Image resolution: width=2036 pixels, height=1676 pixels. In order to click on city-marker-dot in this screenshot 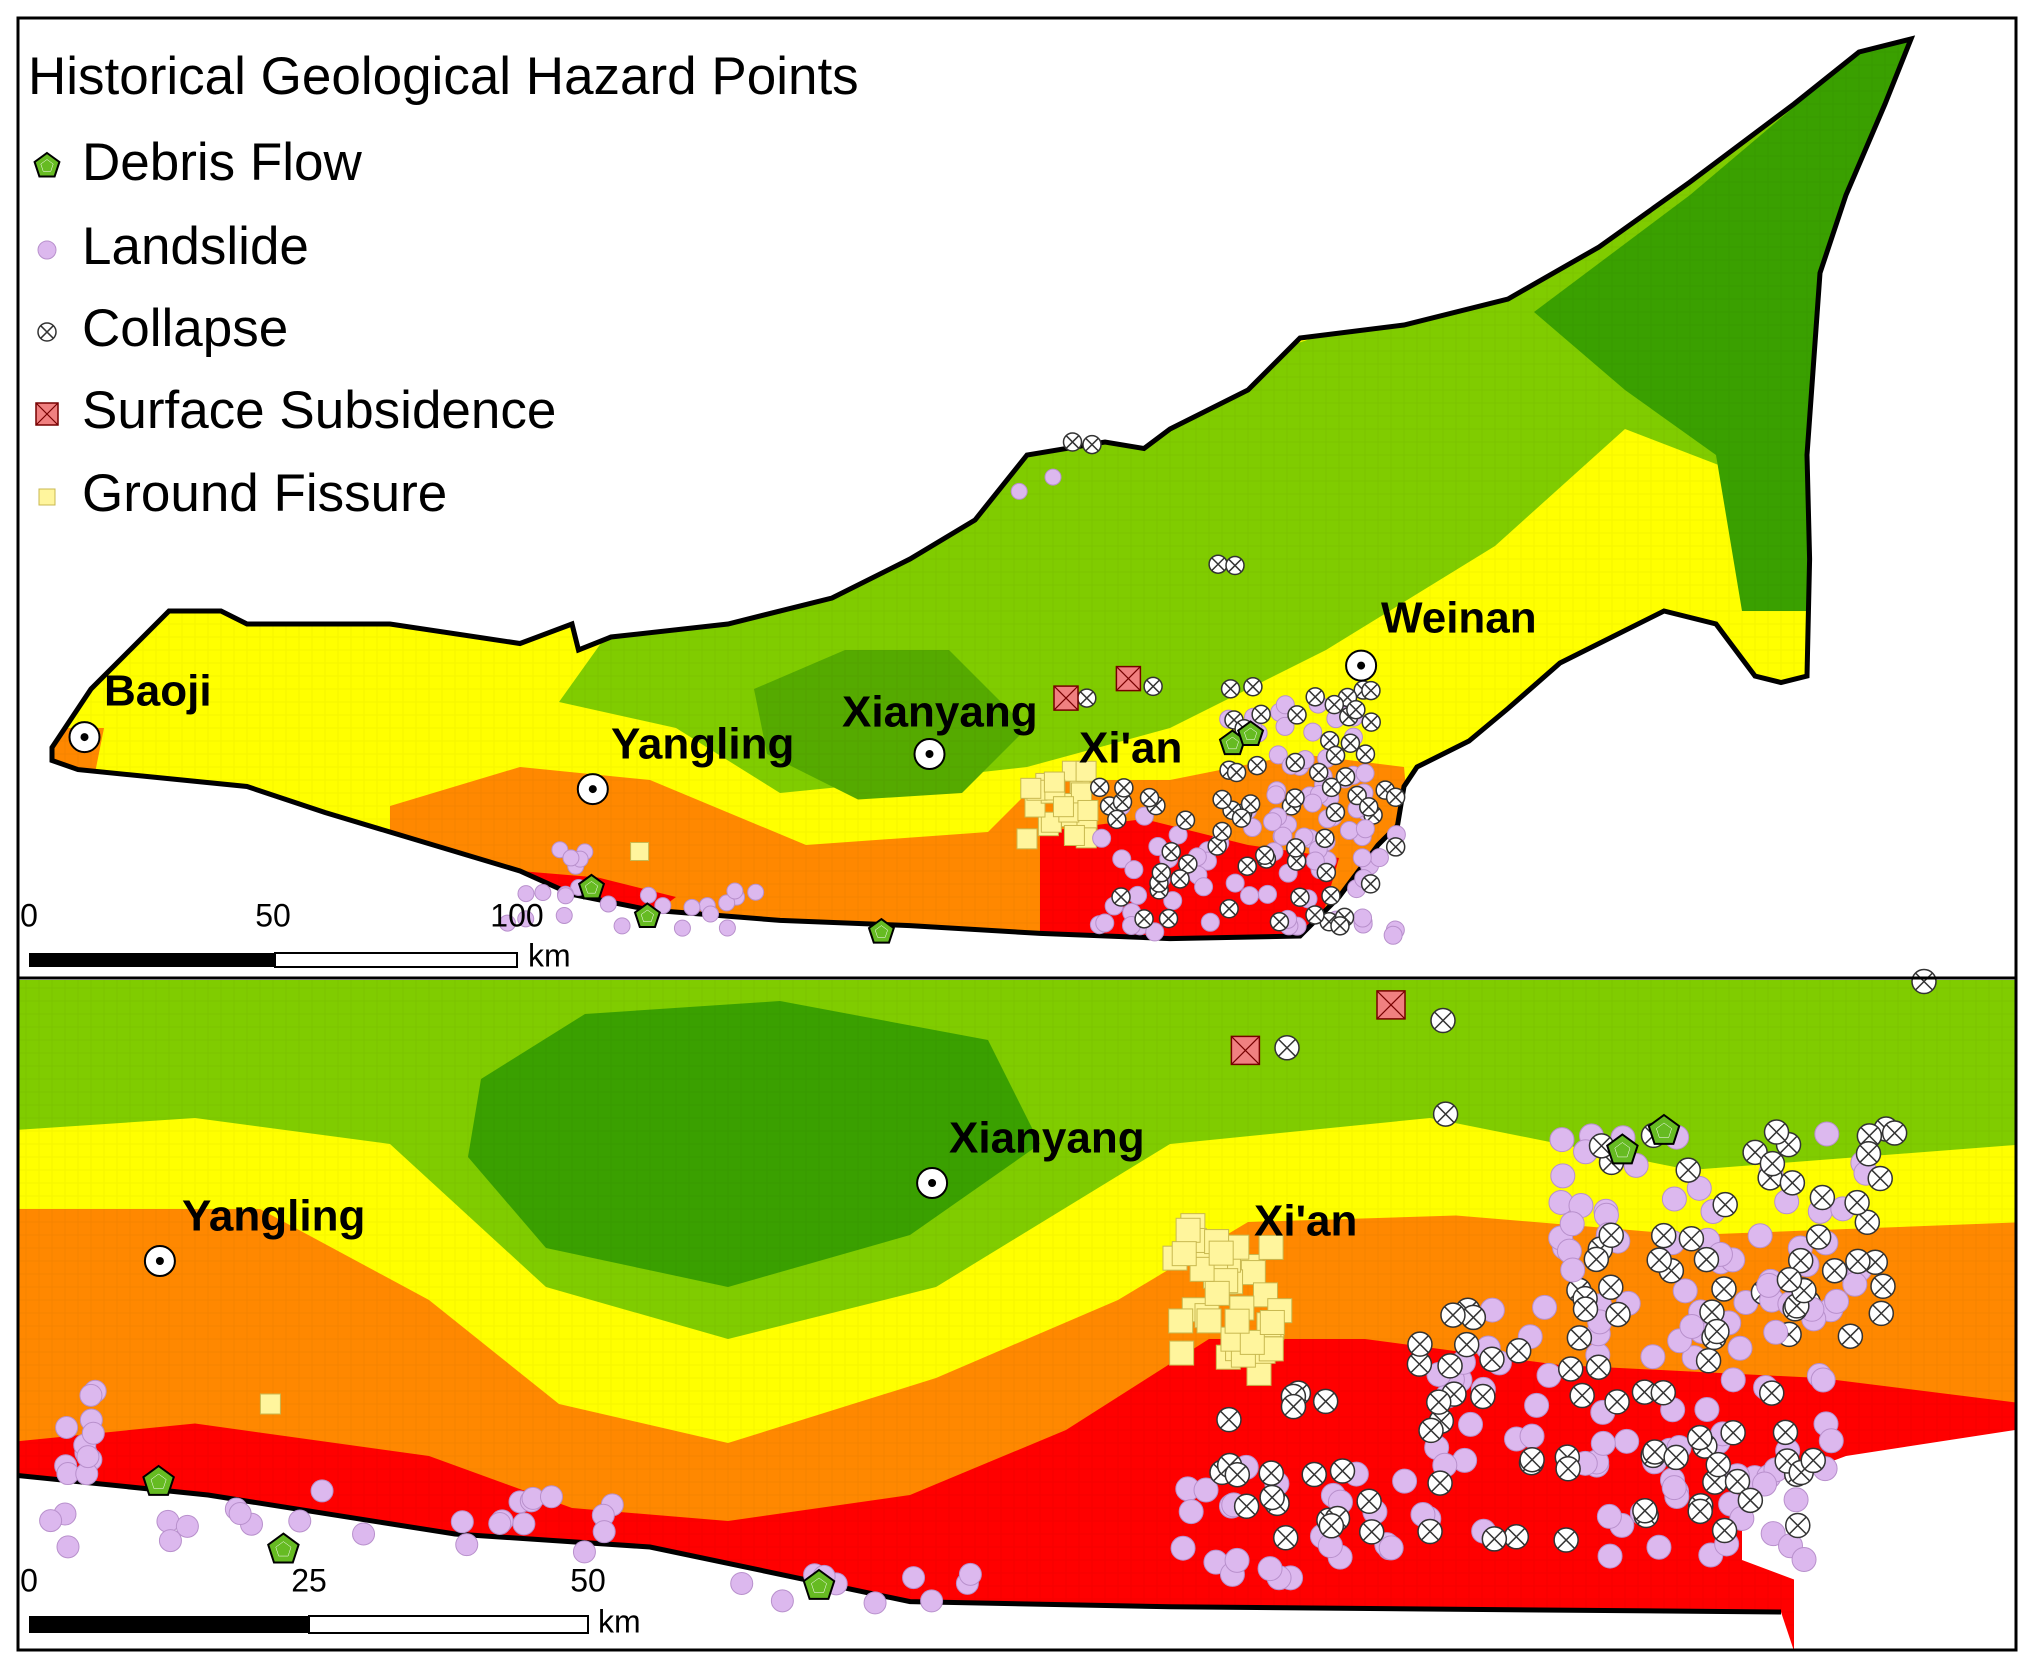, I will do `click(929, 754)`.